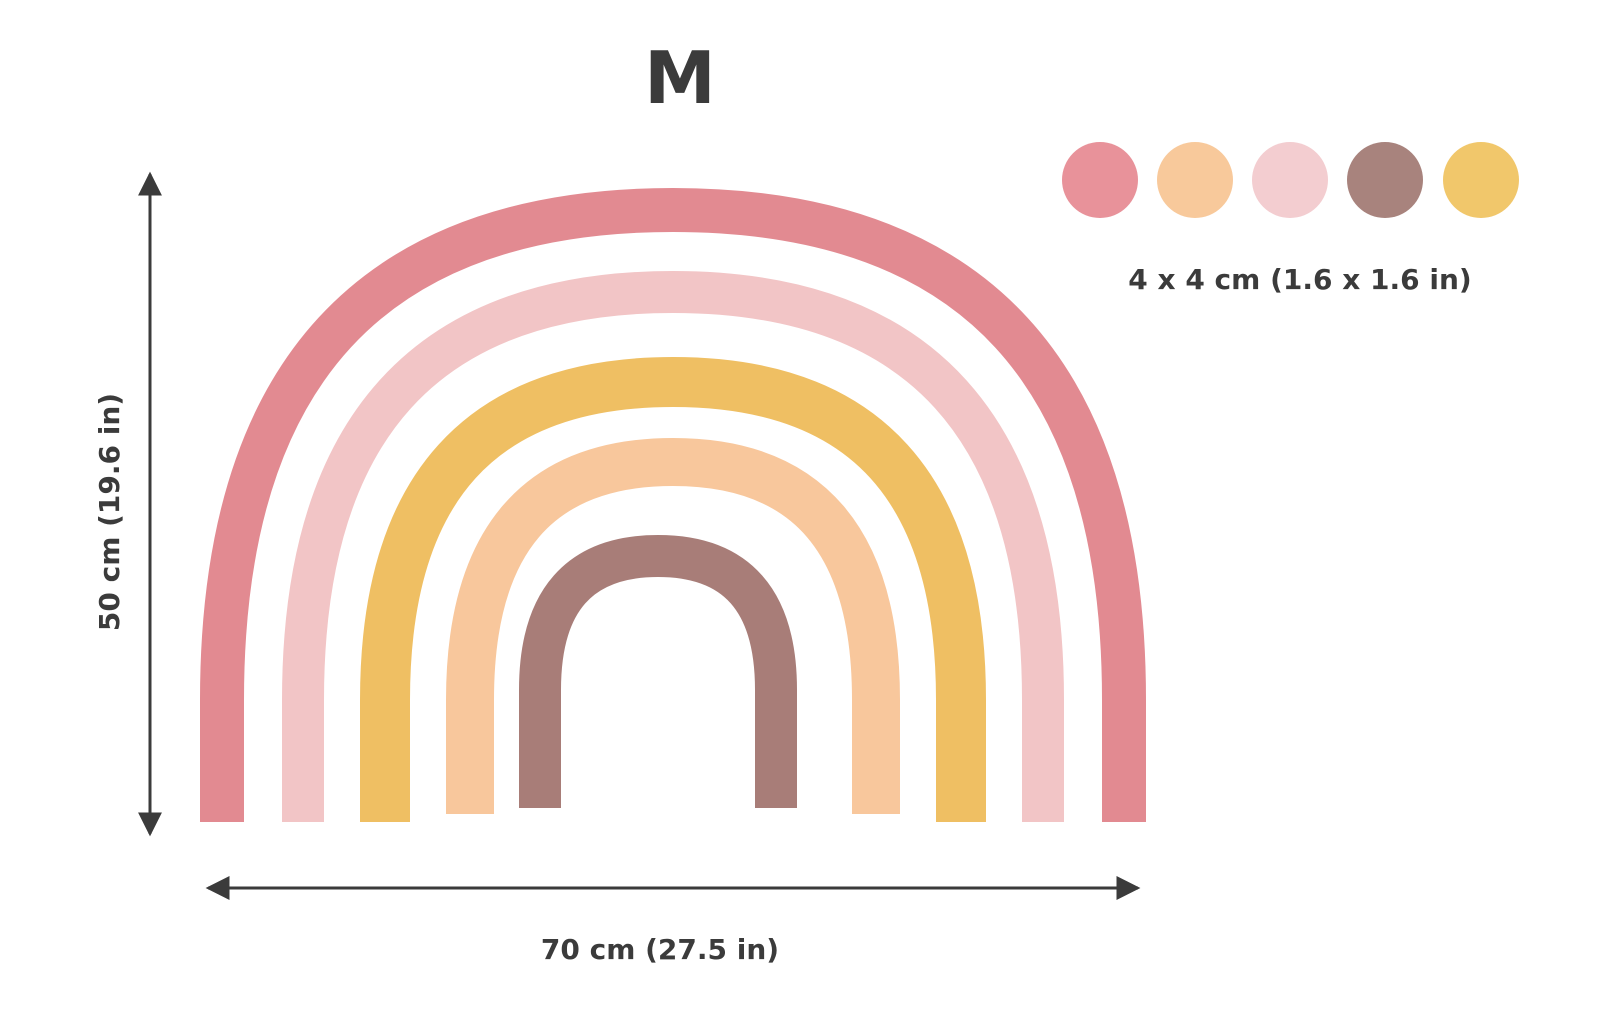 The image size is (1600, 1022). Describe the element at coordinates (1481, 180) in the screenshot. I see `dot-mustard` at that location.